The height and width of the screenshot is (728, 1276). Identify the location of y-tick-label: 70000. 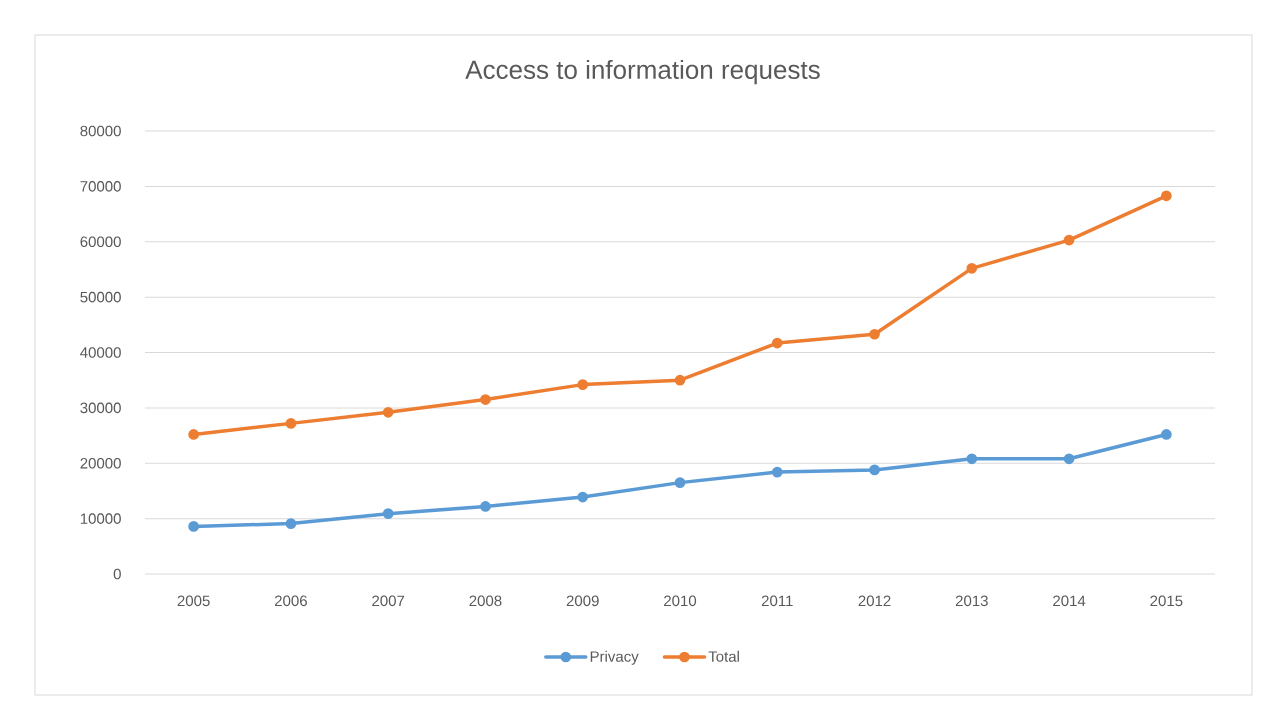
(100, 186).